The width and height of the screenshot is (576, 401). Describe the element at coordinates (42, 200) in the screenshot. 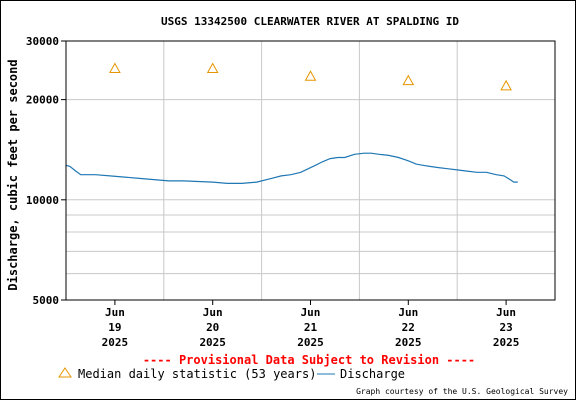

I see `y-tick-label: 10000` at that location.